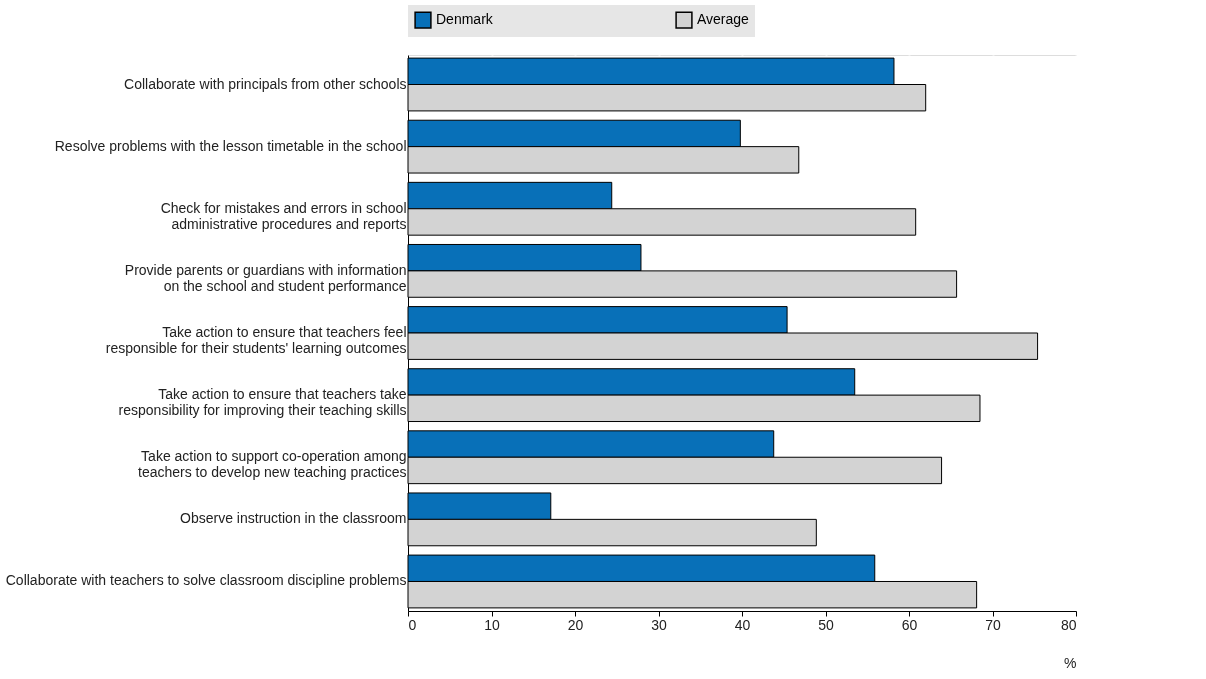 The height and width of the screenshot is (679, 1206). I want to click on x-tick-label: 80, so click(1068, 624).